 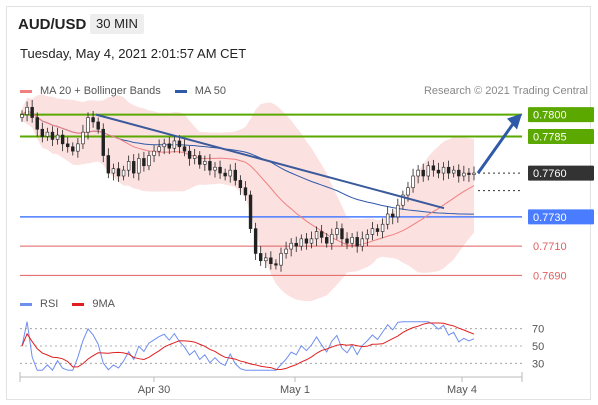 What do you see at coordinates (538, 347) in the screenshot?
I see `rsi-tick-50: 50` at bounding box center [538, 347].